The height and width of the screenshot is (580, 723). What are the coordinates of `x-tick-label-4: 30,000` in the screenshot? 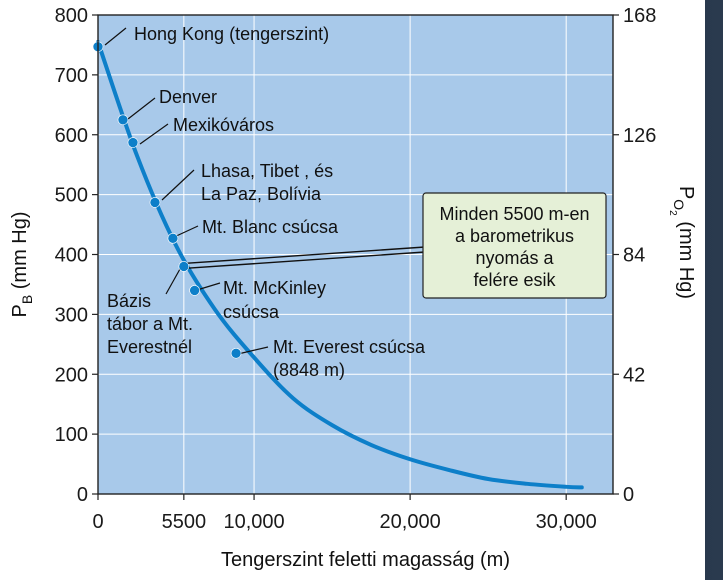 It's located at (566, 522).